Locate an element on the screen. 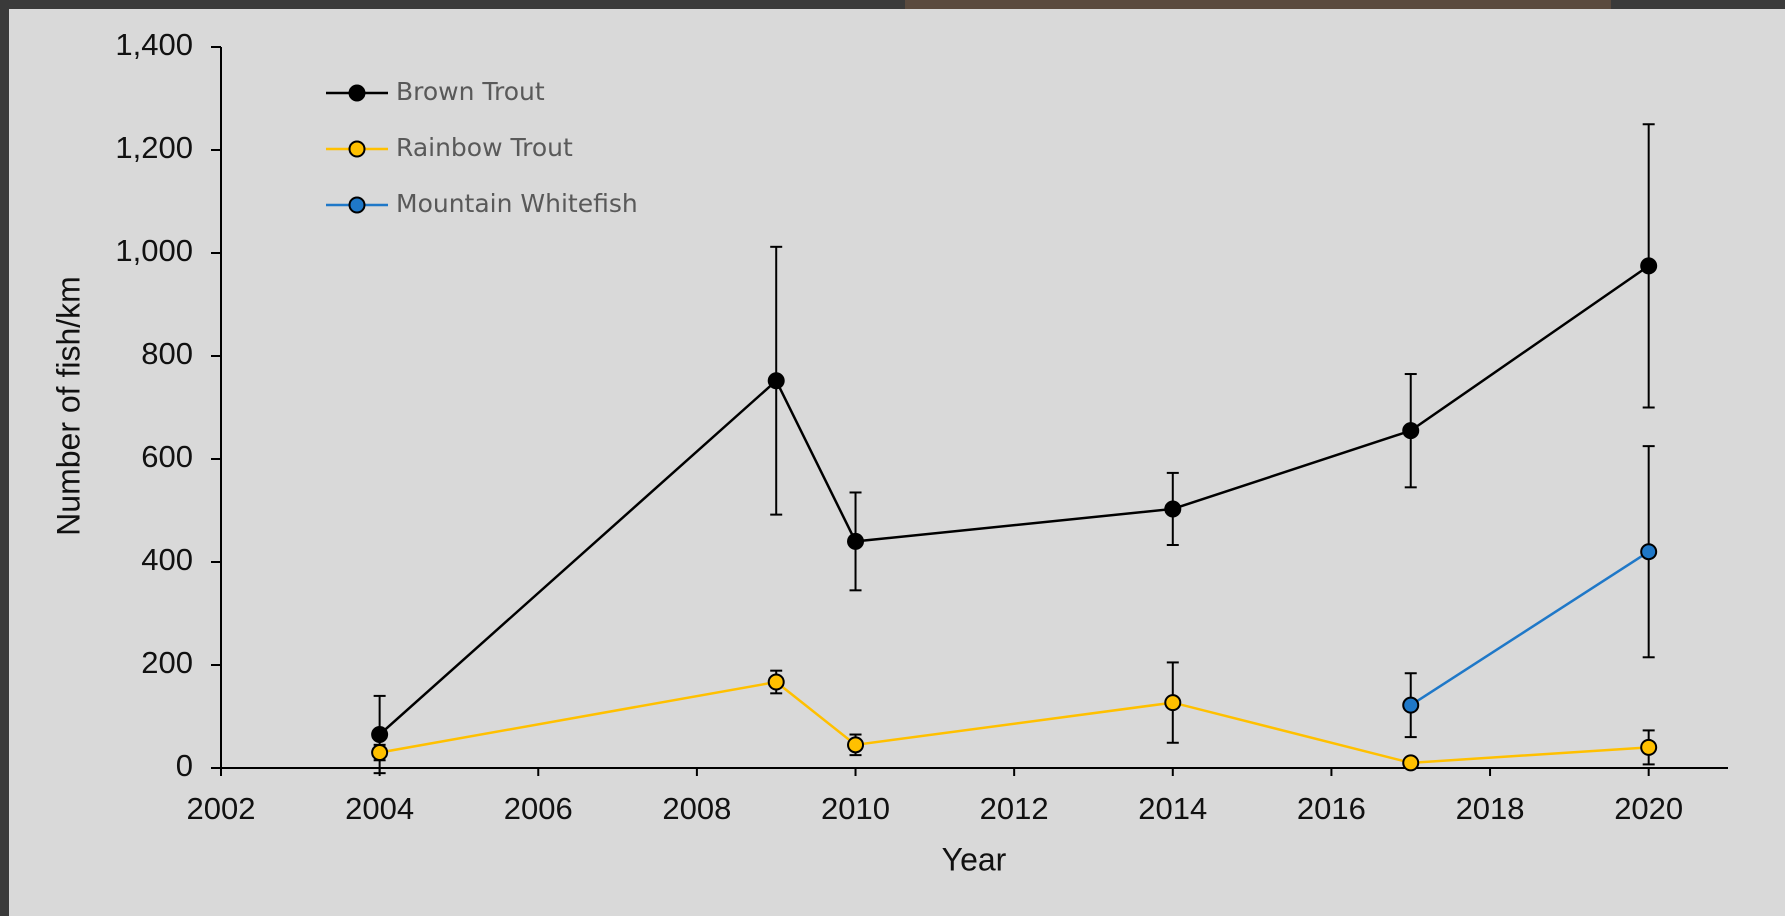 The width and height of the screenshot is (1785, 916). y-axis-title: Number of fish/km is located at coordinates (68, 406).